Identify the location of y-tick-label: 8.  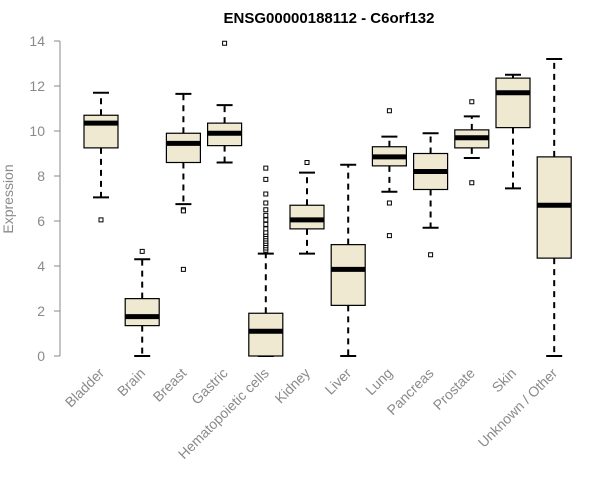
(41, 176).